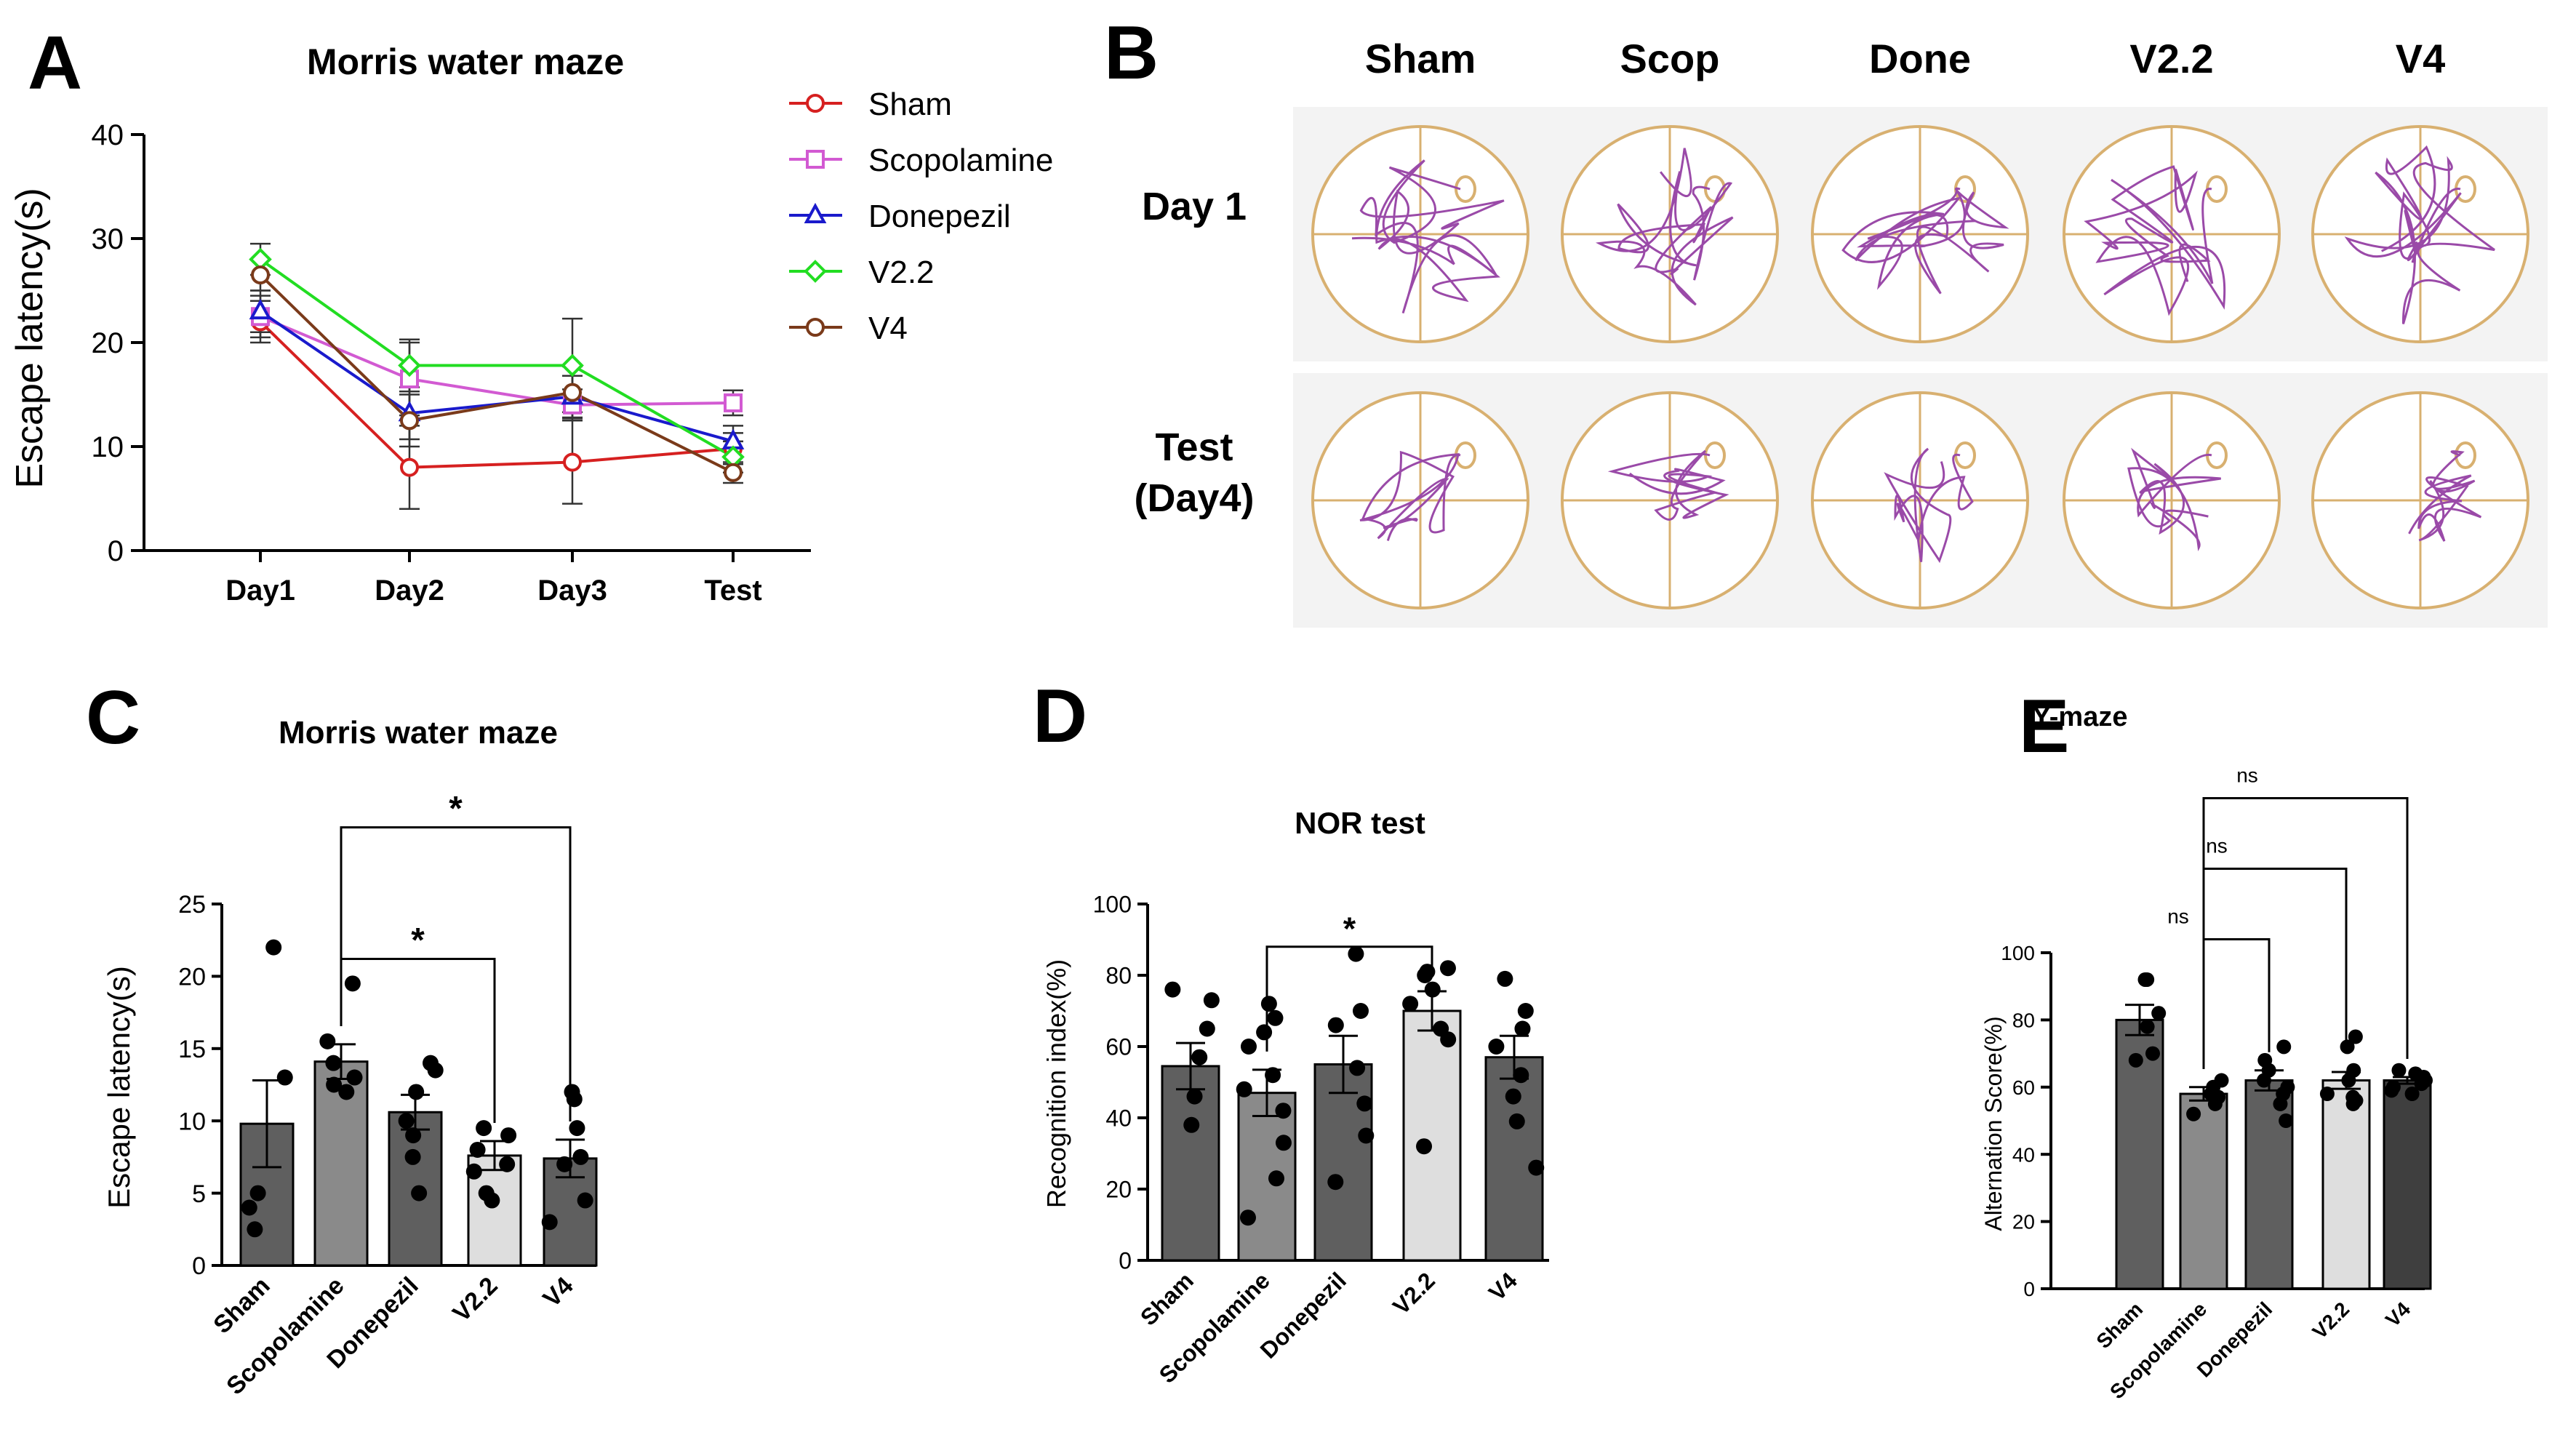  I want to click on panel-b-row-label: (Day4), so click(1194, 498).